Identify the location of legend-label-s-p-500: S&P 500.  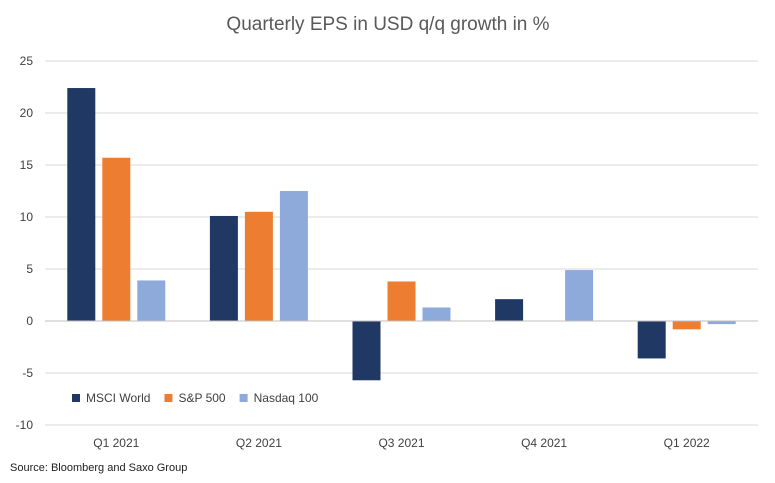
(201, 398).